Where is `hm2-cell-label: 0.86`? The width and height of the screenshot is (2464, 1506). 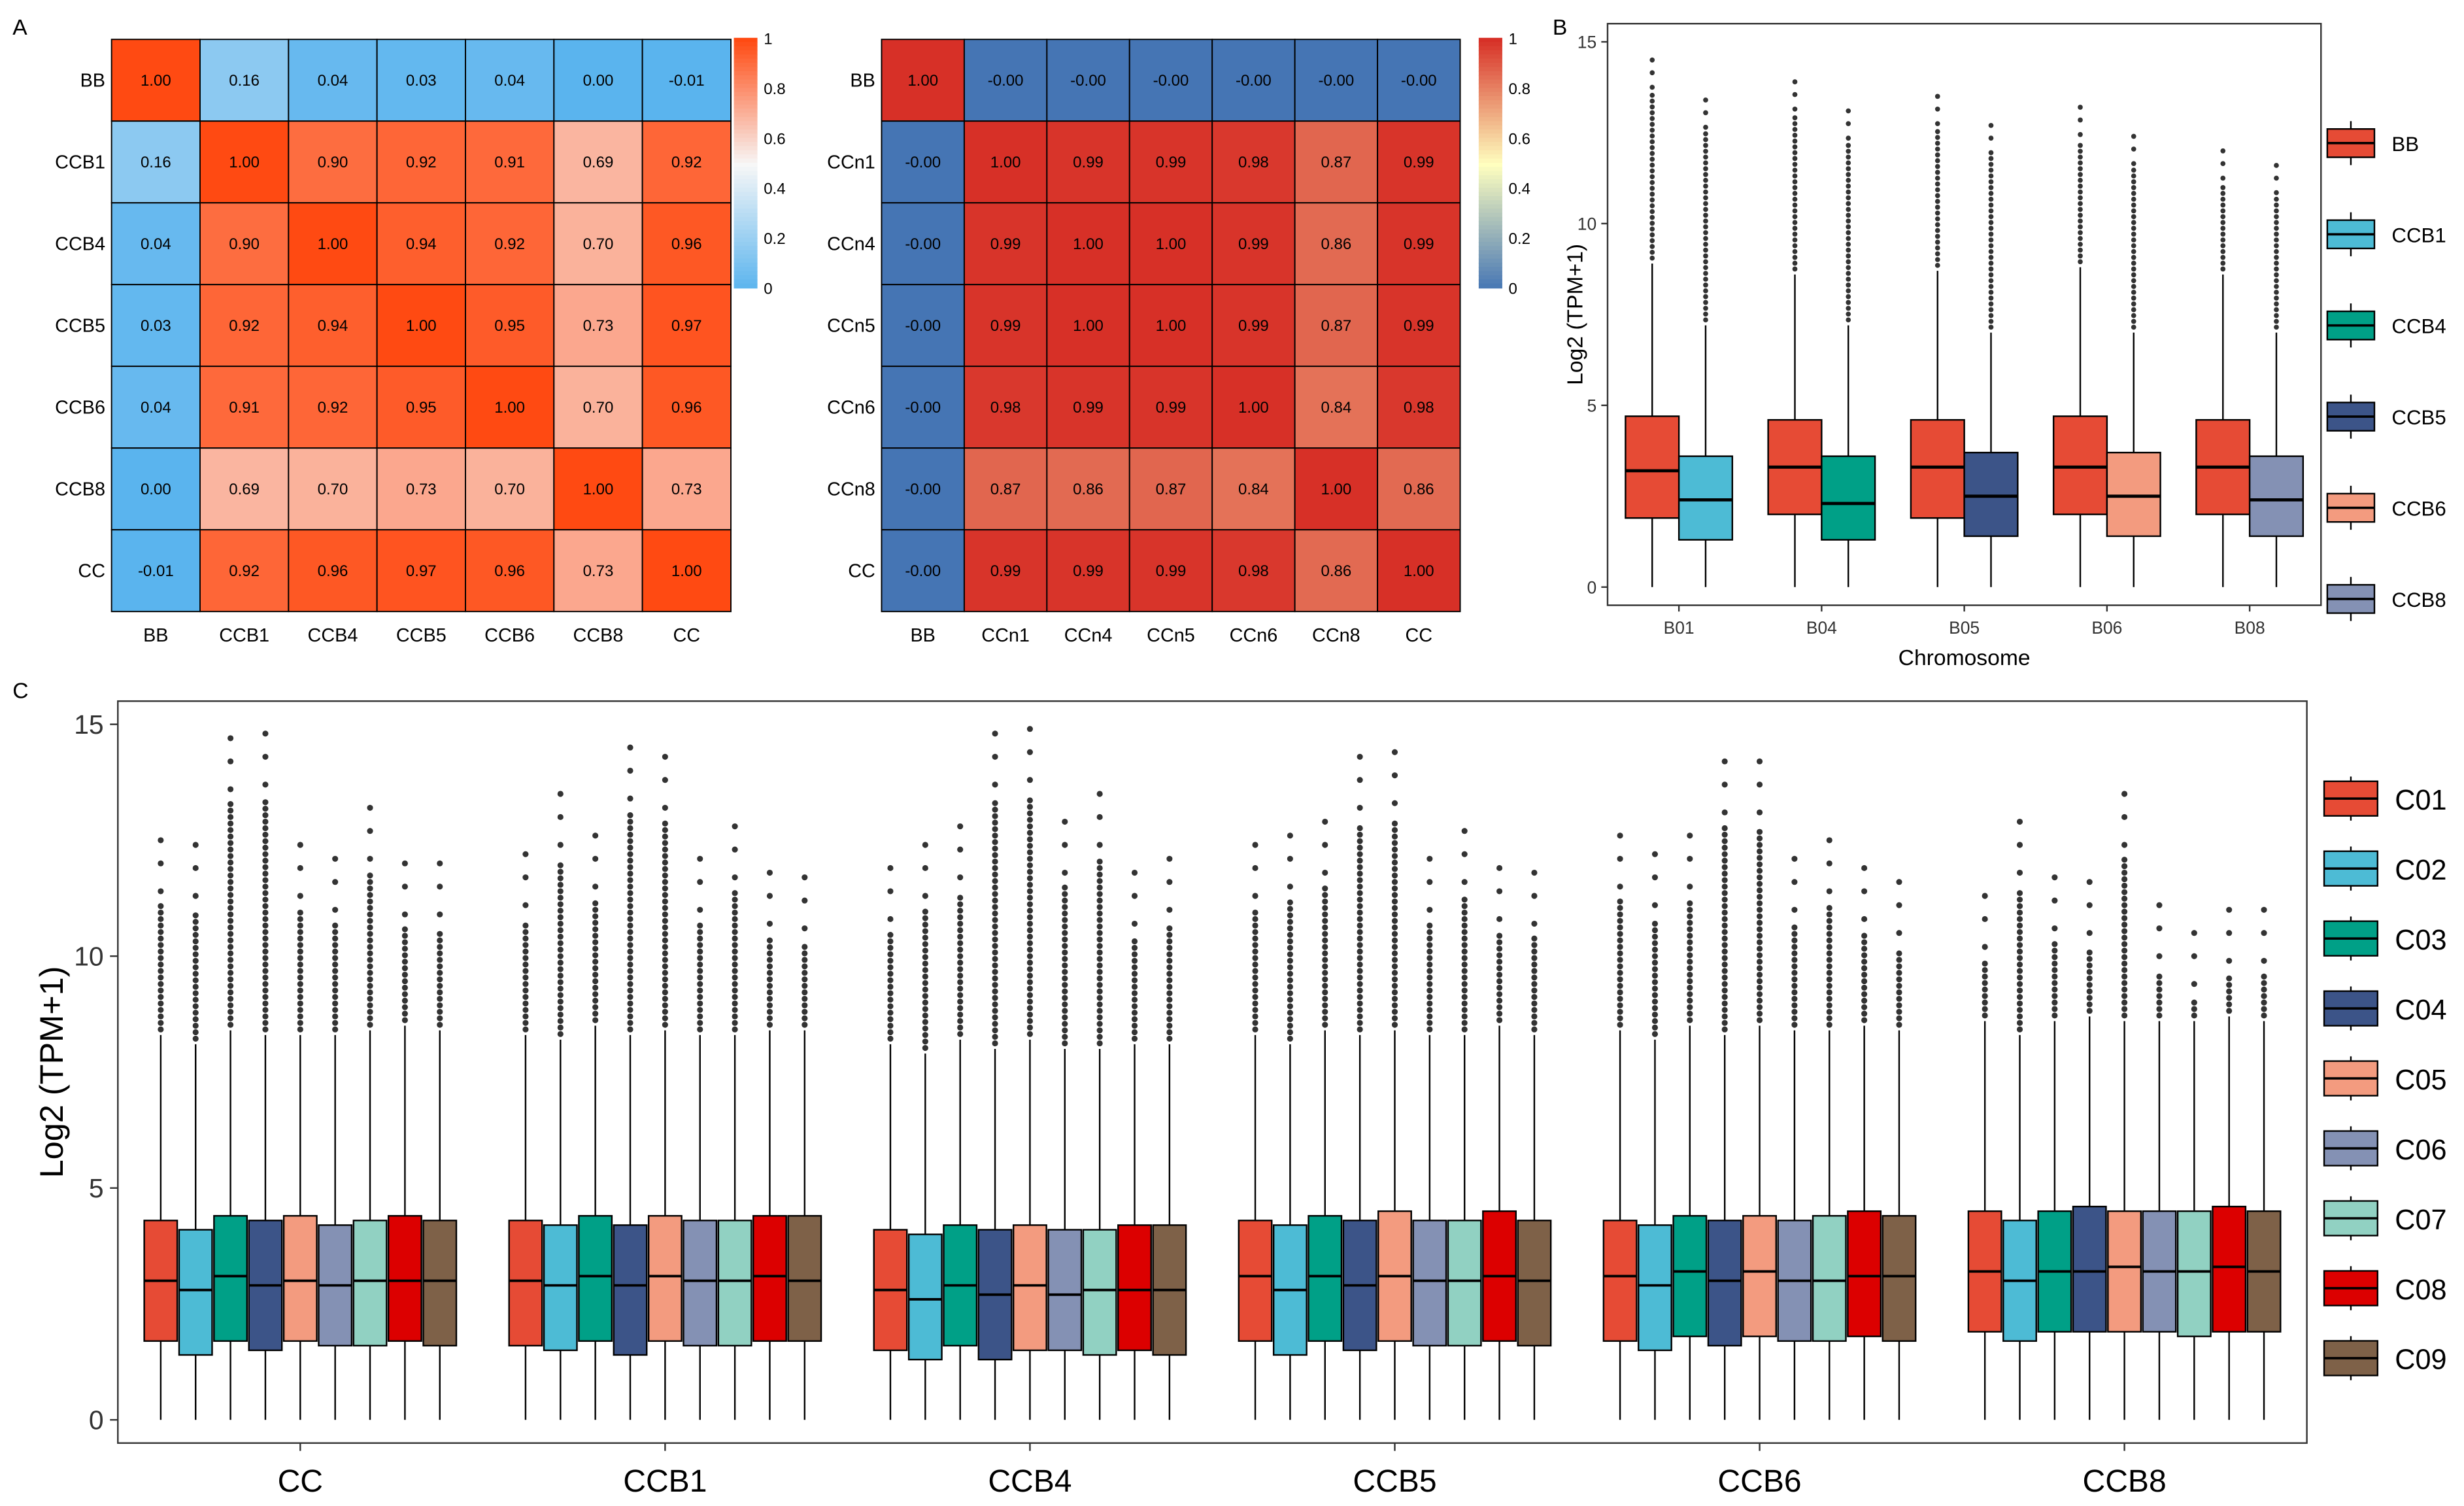
hm2-cell-label: 0.86 is located at coordinates (1088, 489).